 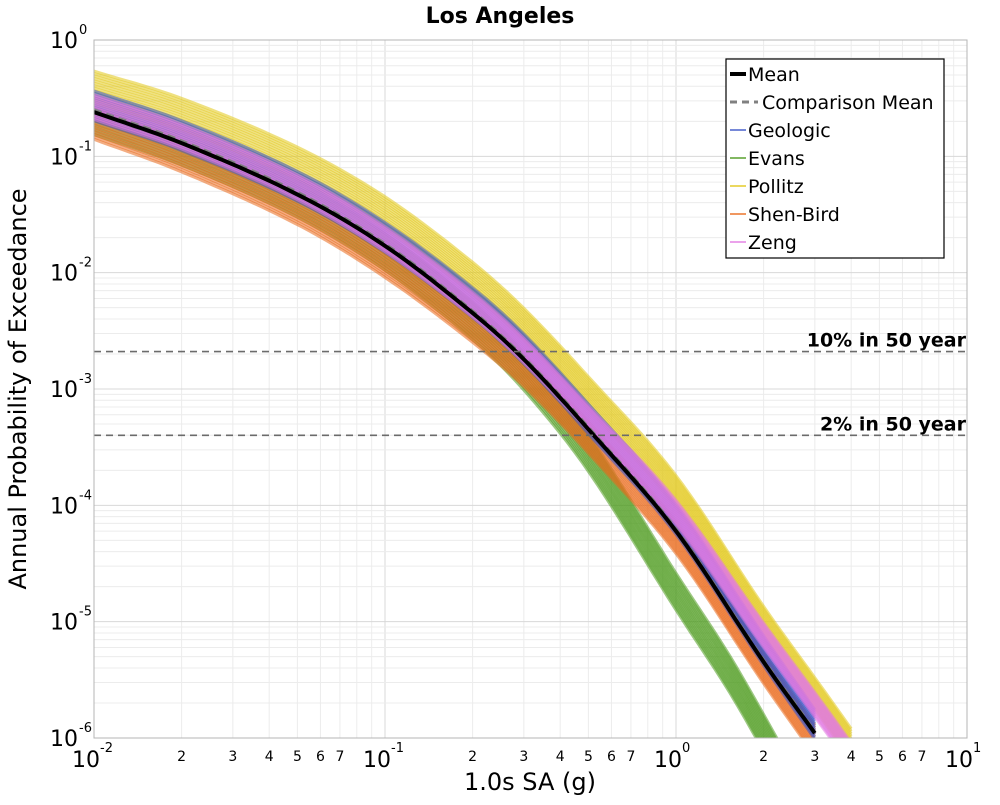 I want to click on reference-label-2: 2% in 50 year, so click(x=893, y=424).